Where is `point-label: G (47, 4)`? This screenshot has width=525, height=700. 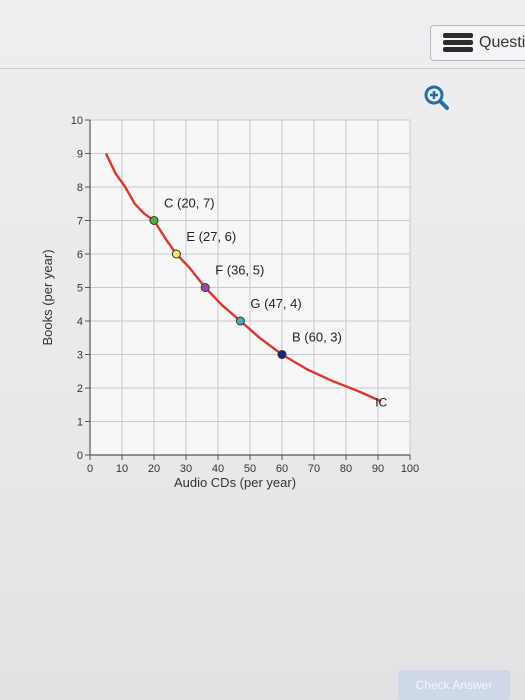
point-label: G (47, 4) is located at coordinates (275, 303).